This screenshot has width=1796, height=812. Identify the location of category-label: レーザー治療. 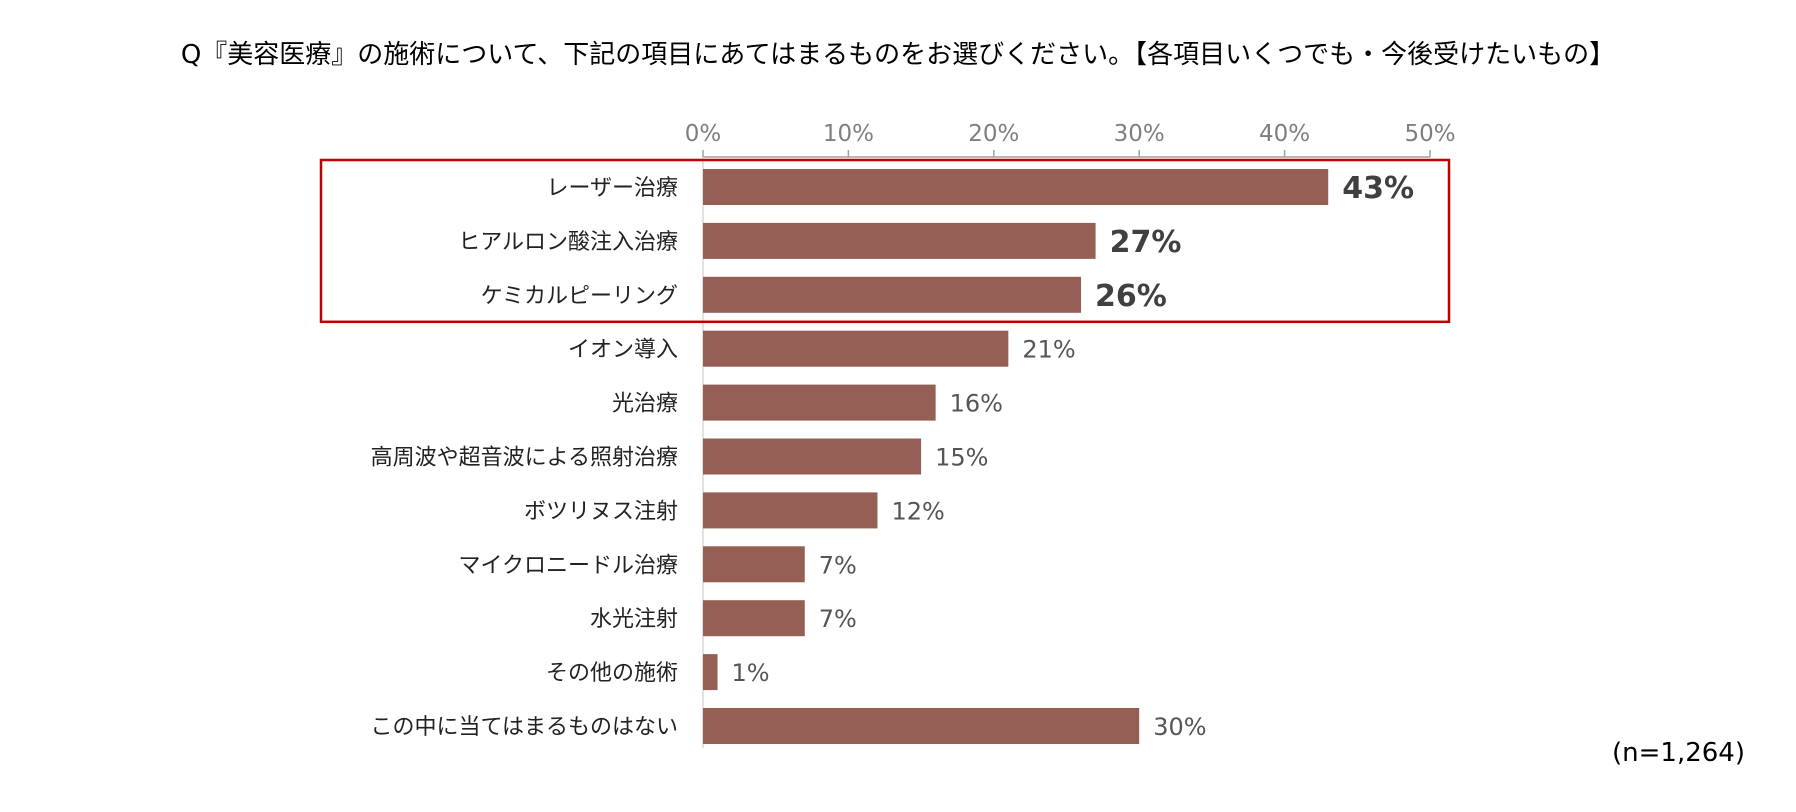
(612, 188).